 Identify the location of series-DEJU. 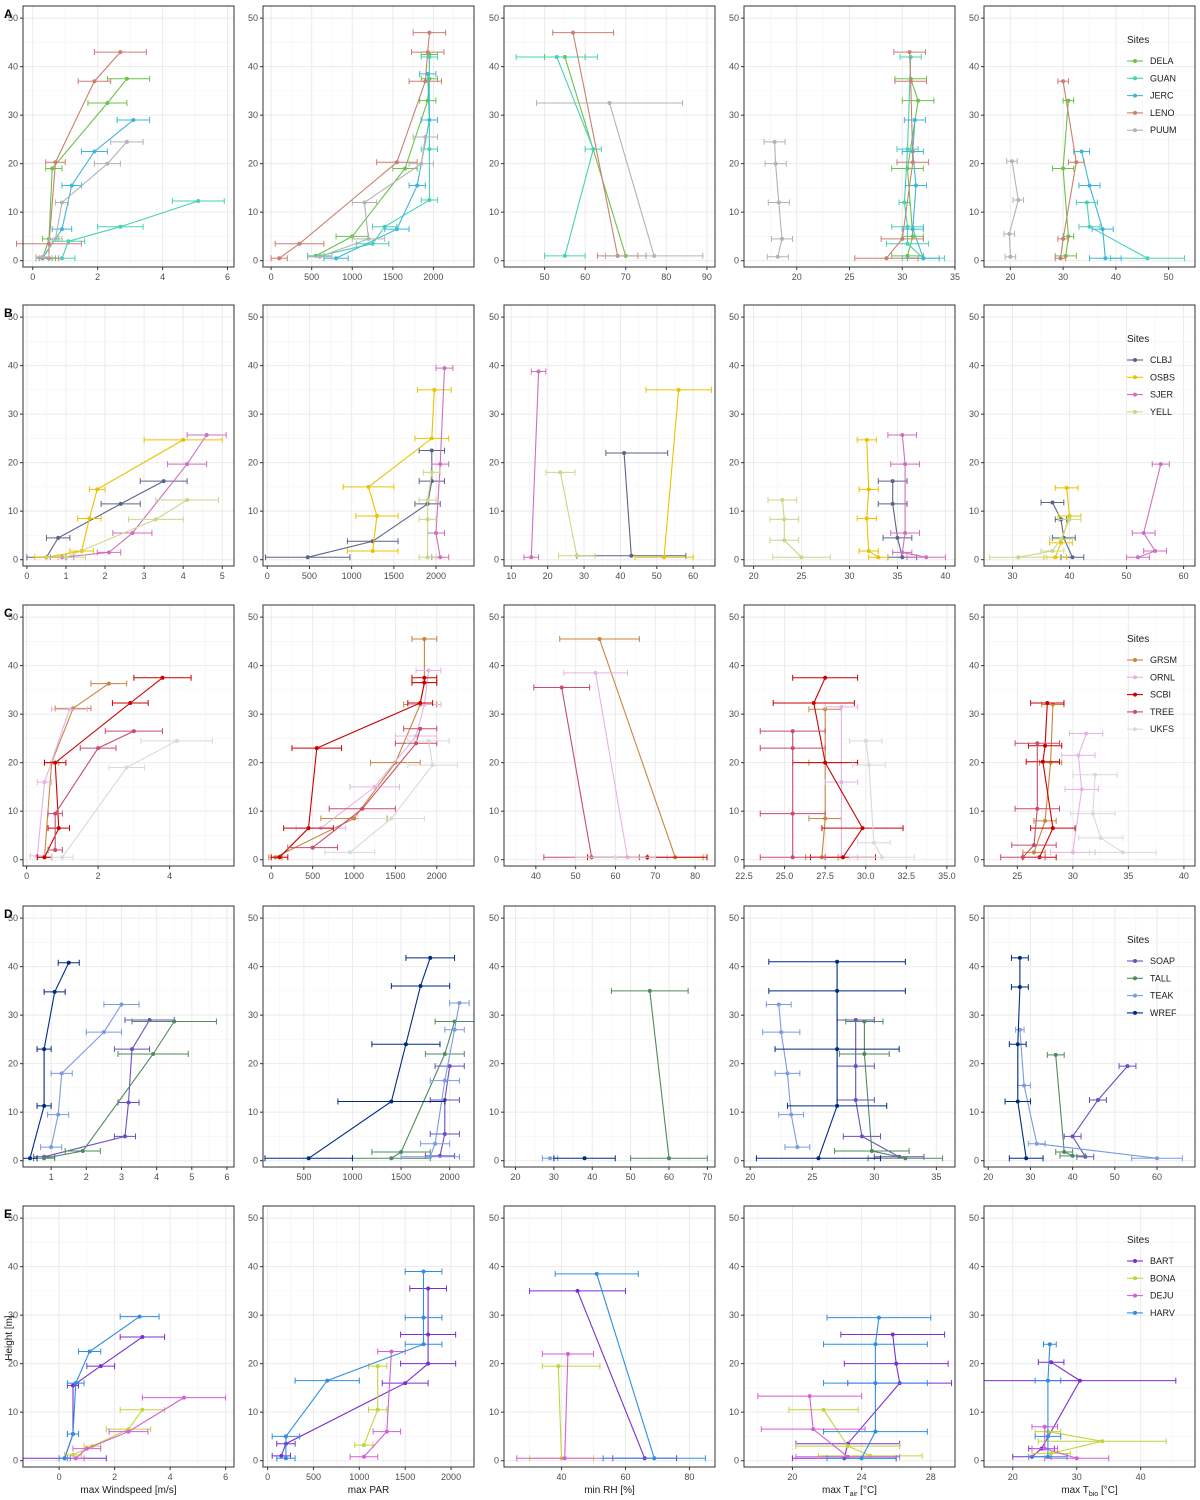
(829, 1426).